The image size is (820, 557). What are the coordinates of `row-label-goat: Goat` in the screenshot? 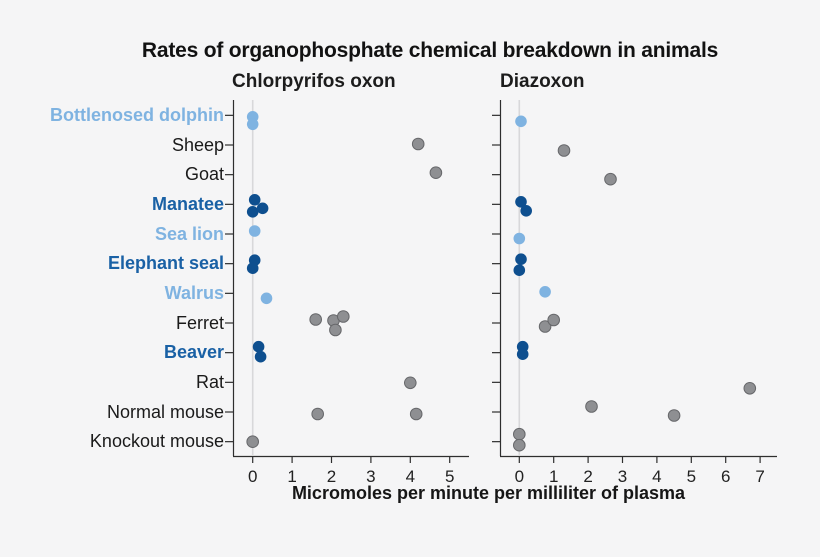 It's located at (204, 174).